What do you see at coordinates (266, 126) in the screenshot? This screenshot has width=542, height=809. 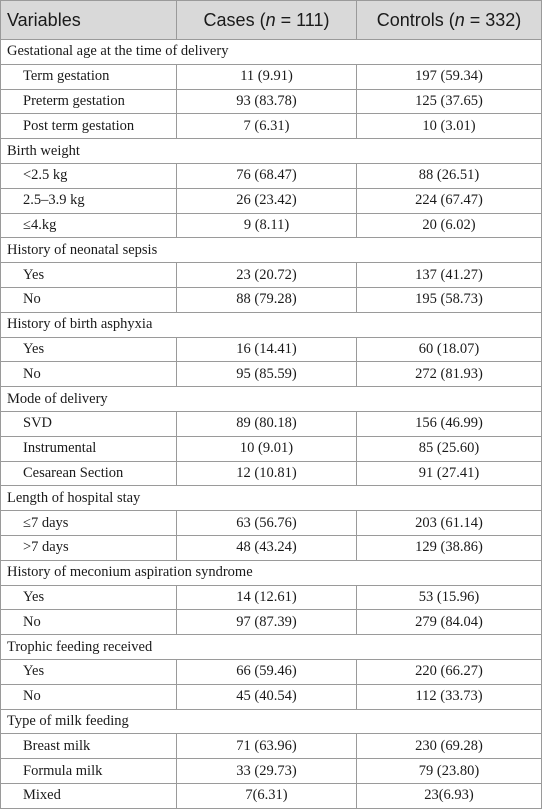 I see `cases-value: 7 (6.31)` at bounding box center [266, 126].